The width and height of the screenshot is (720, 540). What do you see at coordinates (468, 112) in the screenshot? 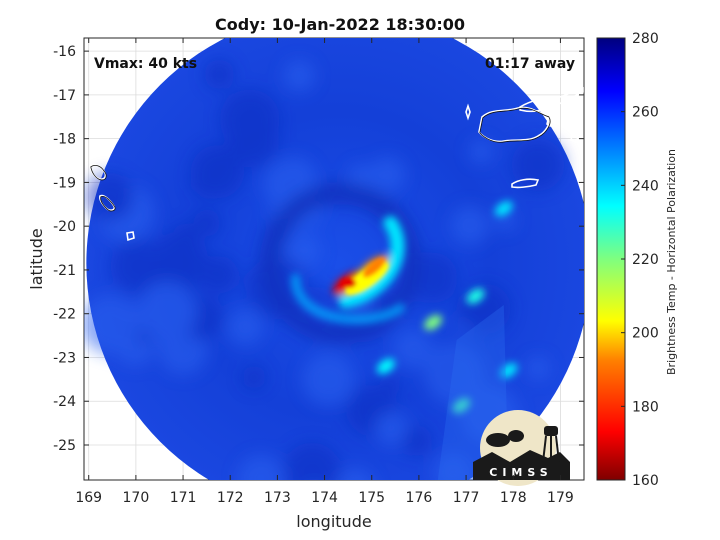
I see `coast-yasawa` at bounding box center [468, 112].